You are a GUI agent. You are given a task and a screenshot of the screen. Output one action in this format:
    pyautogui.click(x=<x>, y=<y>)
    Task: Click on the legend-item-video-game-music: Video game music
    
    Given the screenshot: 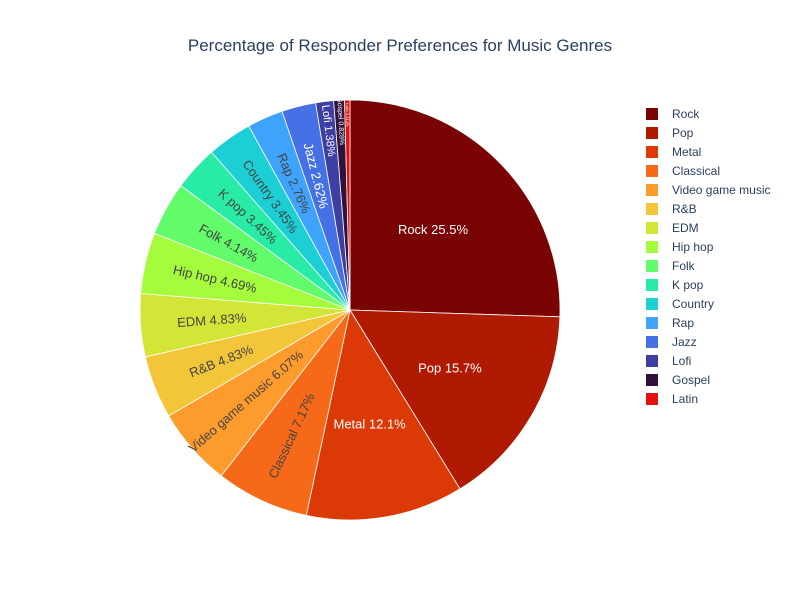 What is the action you would take?
    pyautogui.click(x=708, y=190)
    